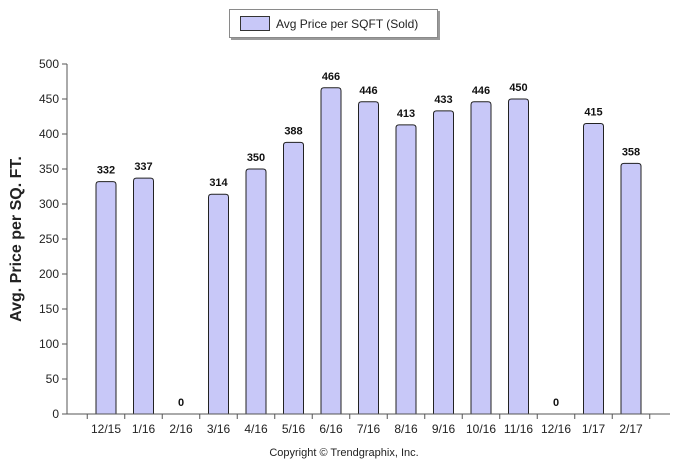 This screenshot has width=688, height=472. What do you see at coordinates (443, 100) in the screenshot?
I see `bar-value-label: 433` at bounding box center [443, 100].